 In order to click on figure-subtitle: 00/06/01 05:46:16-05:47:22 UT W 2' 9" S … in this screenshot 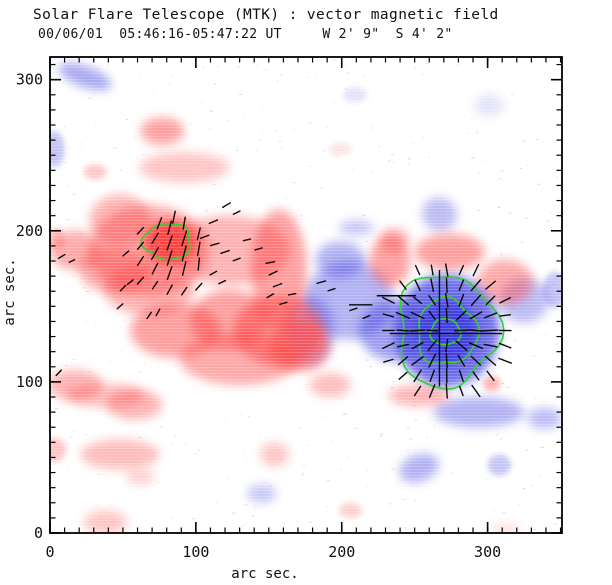, I will do `click(245, 34)`.